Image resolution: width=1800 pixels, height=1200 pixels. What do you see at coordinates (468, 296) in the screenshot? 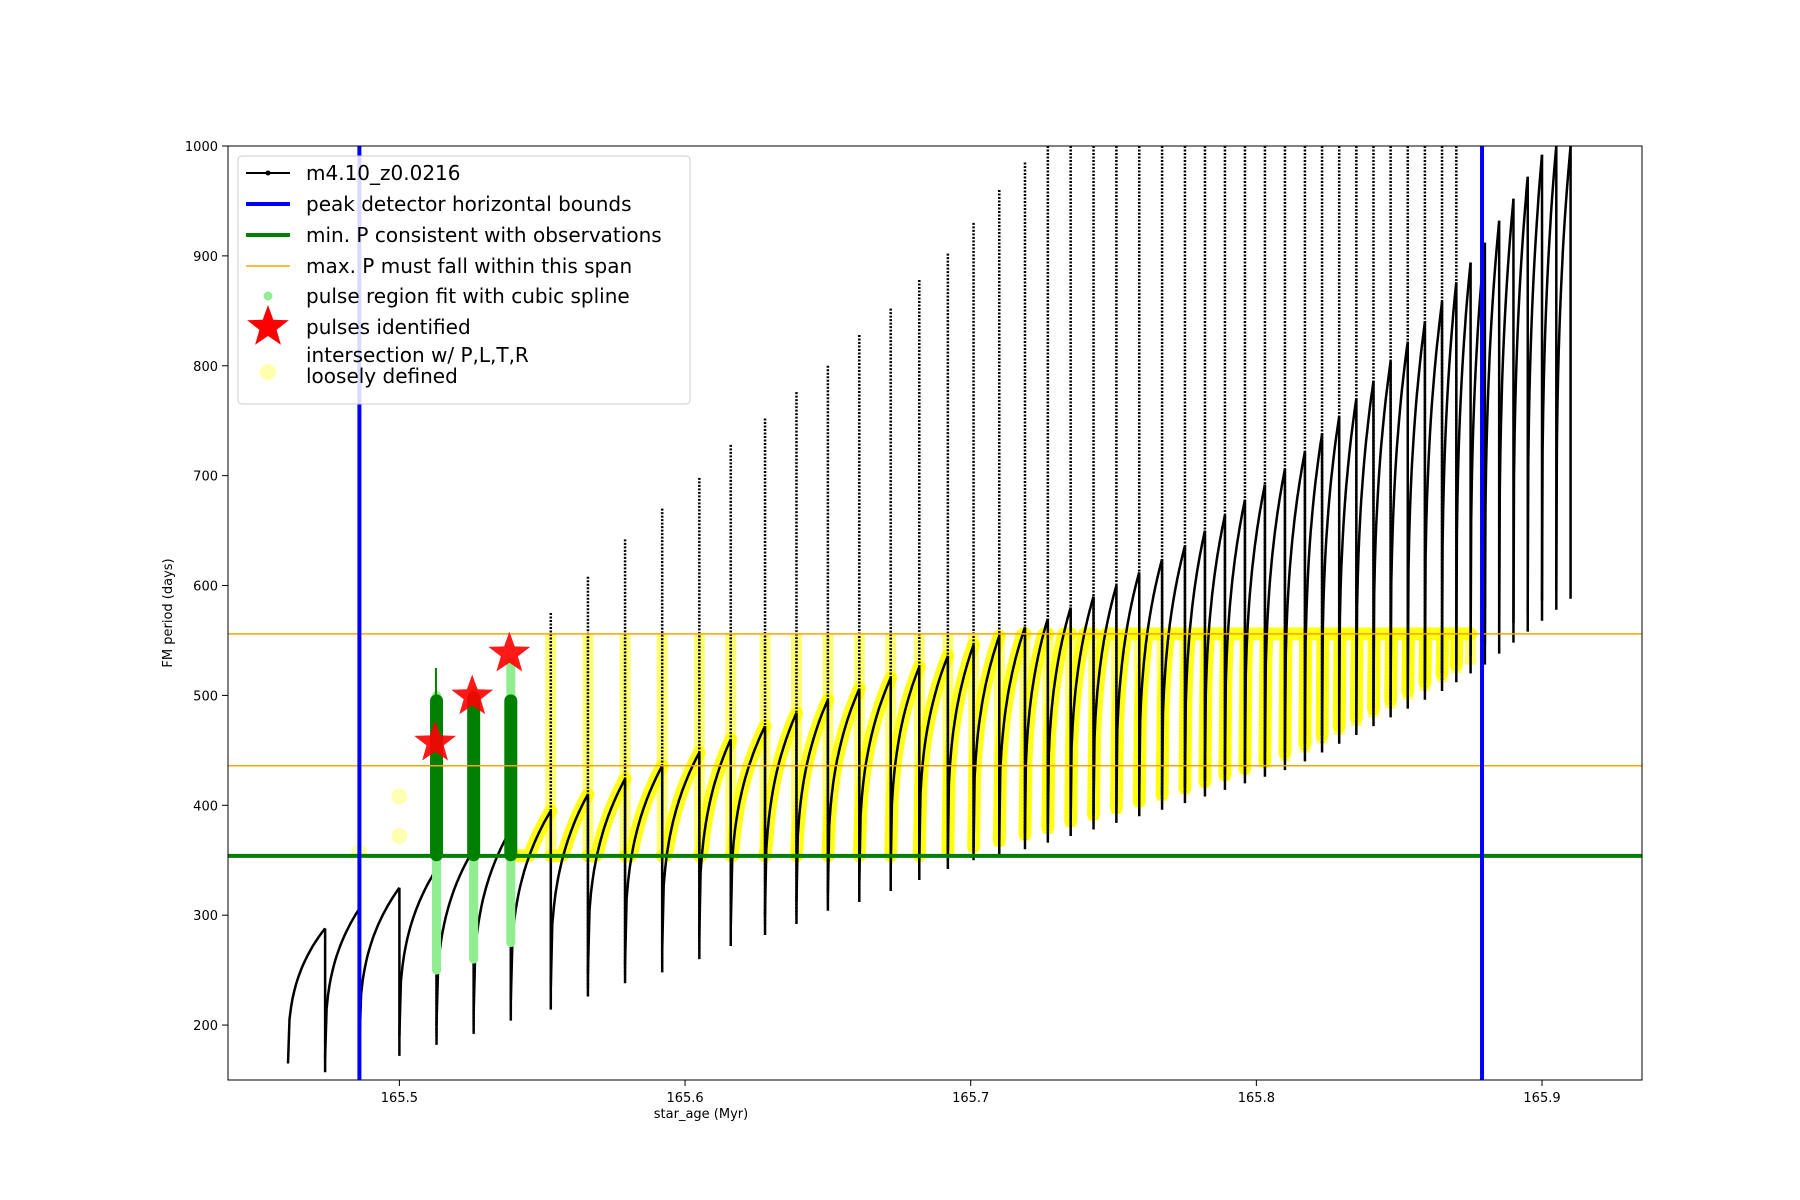
I see `legend-label: pulse region fit with cubic spline` at bounding box center [468, 296].